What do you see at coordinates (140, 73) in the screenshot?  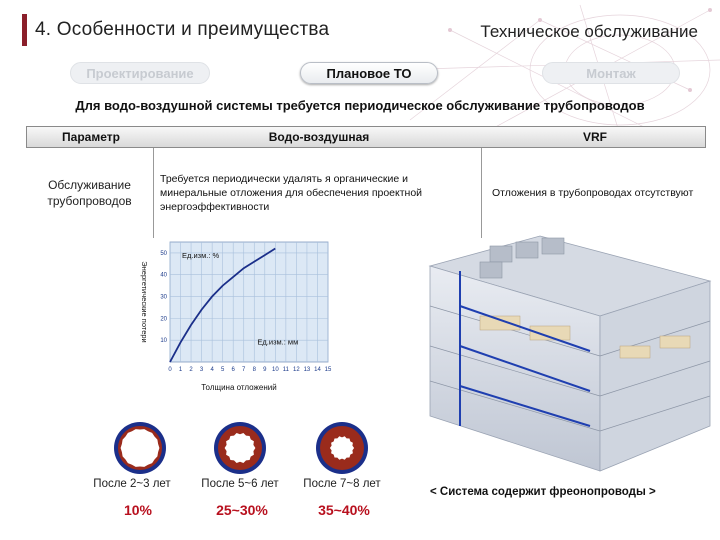 I see `tab-design: Проектирование` at bounding box center [140, 73].